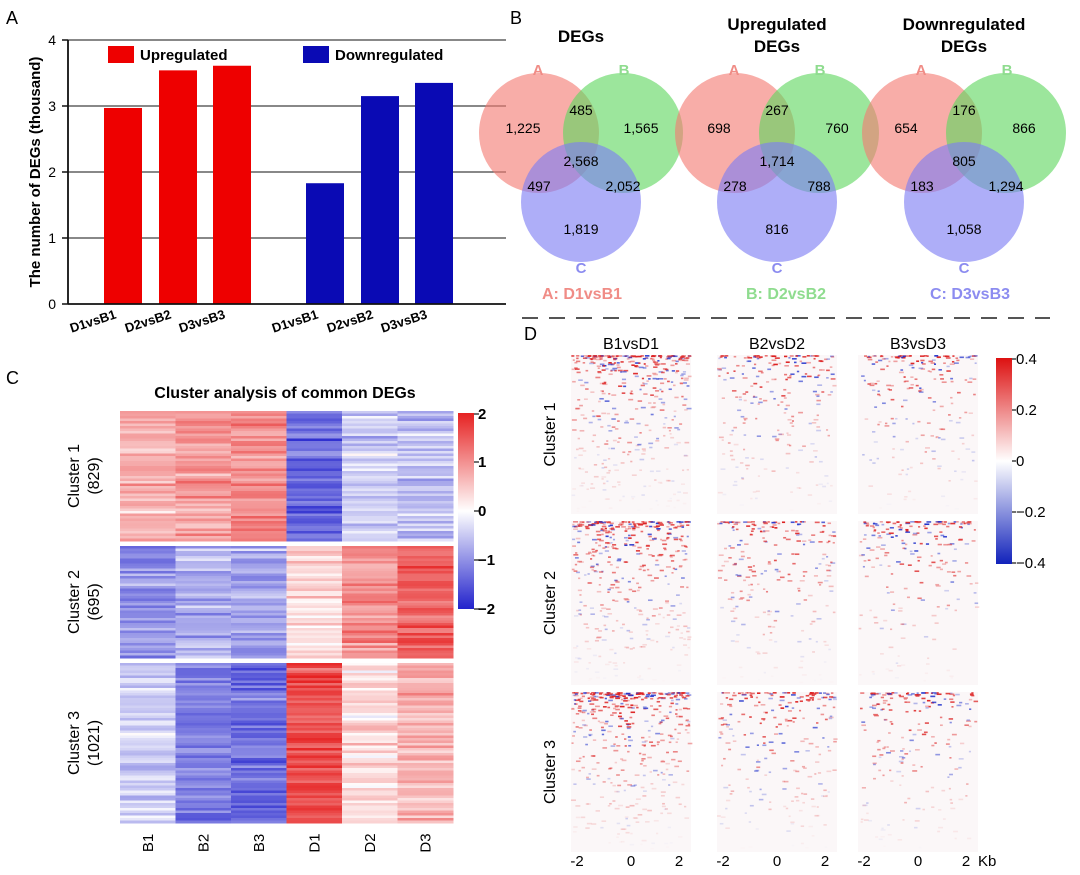 The width and height of the screenshot is (1080, 875). I want to click on heatmap-background, so click(631, 434).